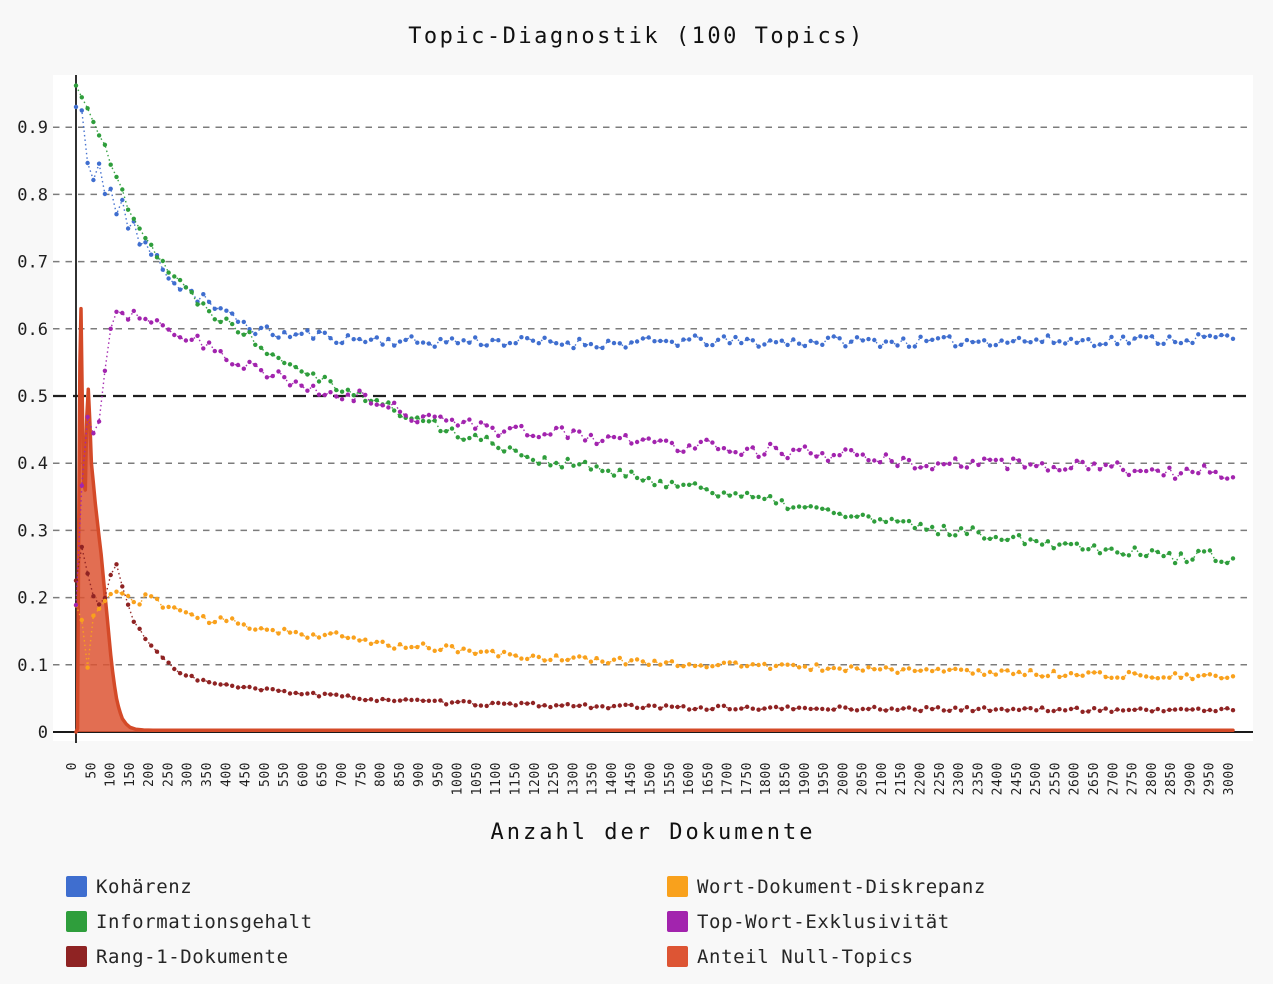  I want to click on svg-text: 2800, so click(1152, 778).